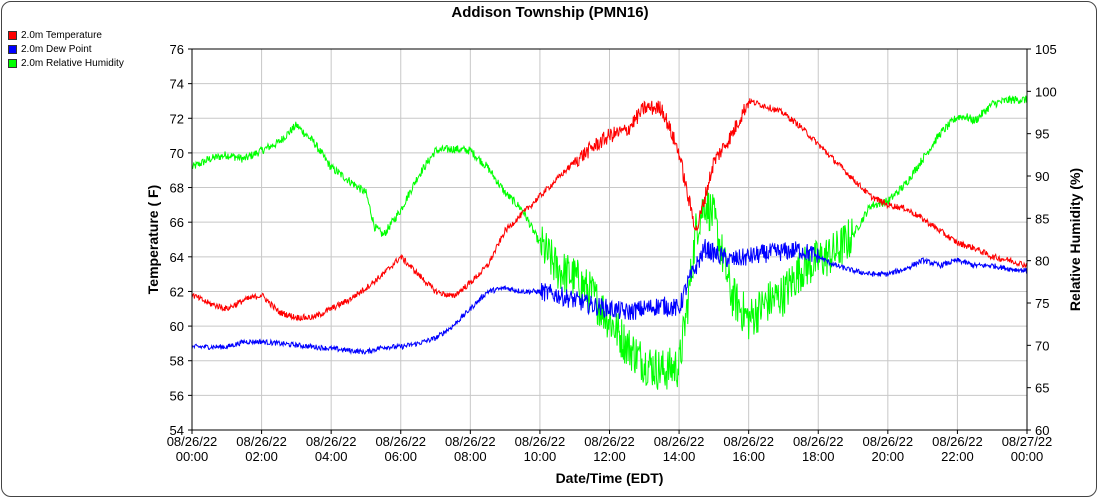  What do you see at coordinates (1042, 345) in the screenshot?
I see `y-right-tick-label: 70` at bounding box center [1042, 345].